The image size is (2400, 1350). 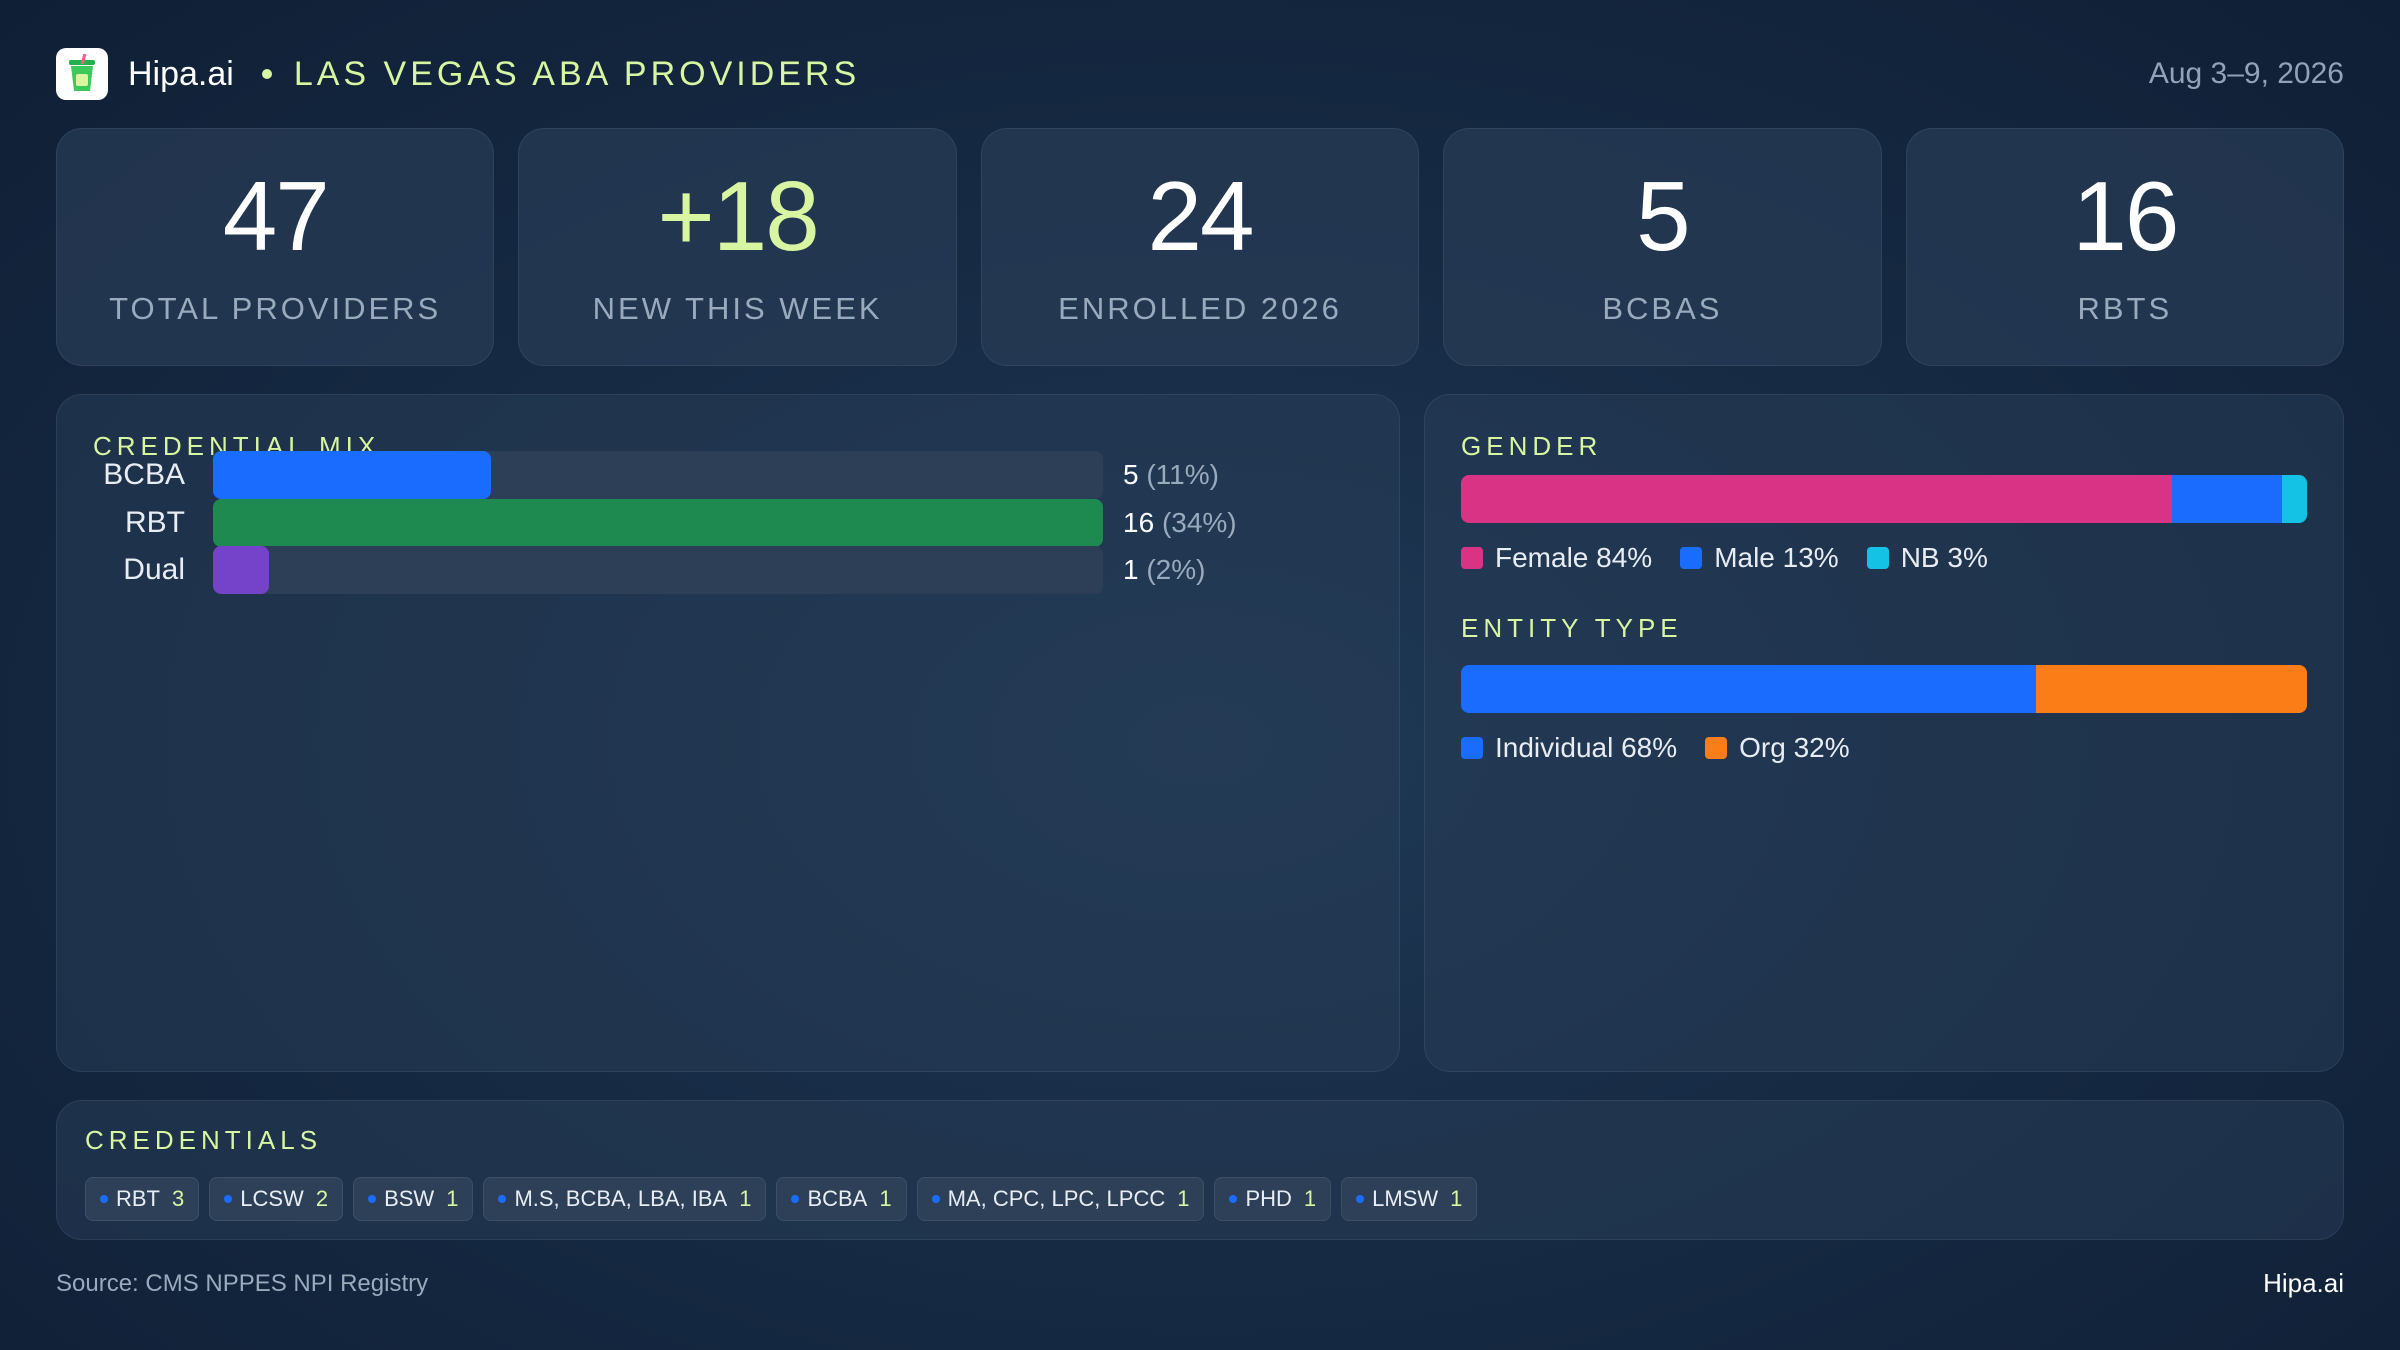 I want to click on credential-chip: LCSW 2, so click(x=276, y=1199).